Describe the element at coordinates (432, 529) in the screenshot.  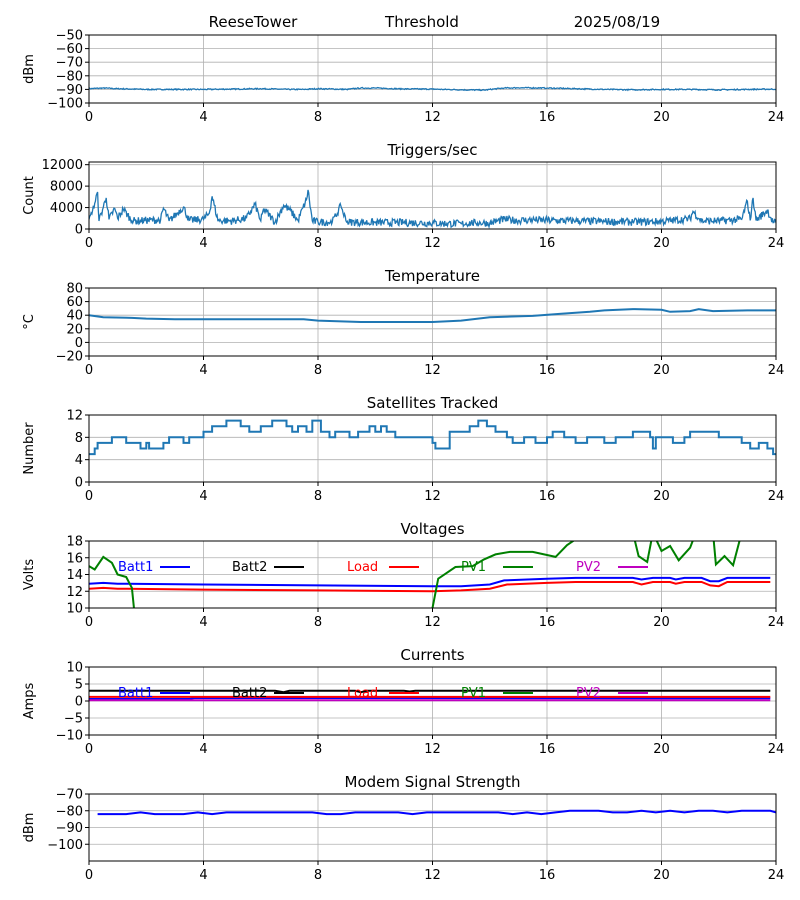
I see `panel-title: Voltages` at that location.